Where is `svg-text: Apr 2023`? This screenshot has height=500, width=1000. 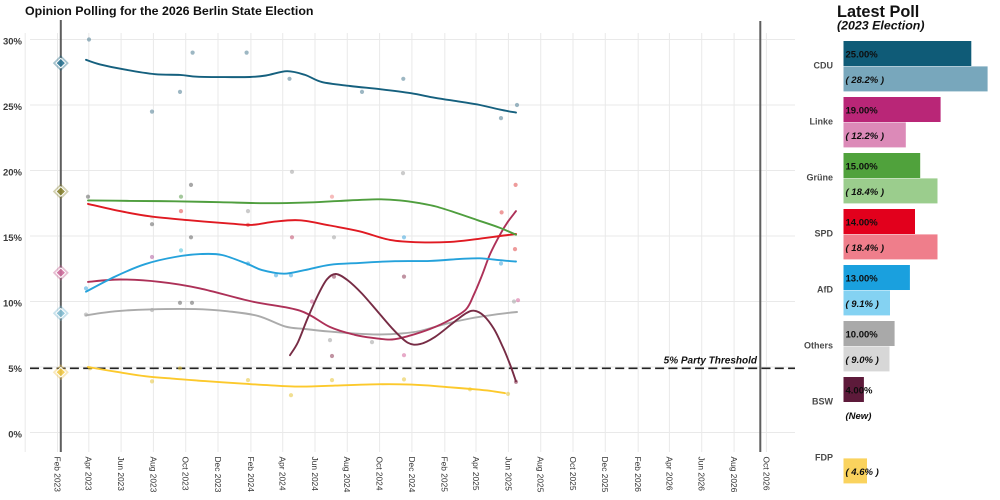
svg-text: Apr 2023 is located at coordinates (89, 474).